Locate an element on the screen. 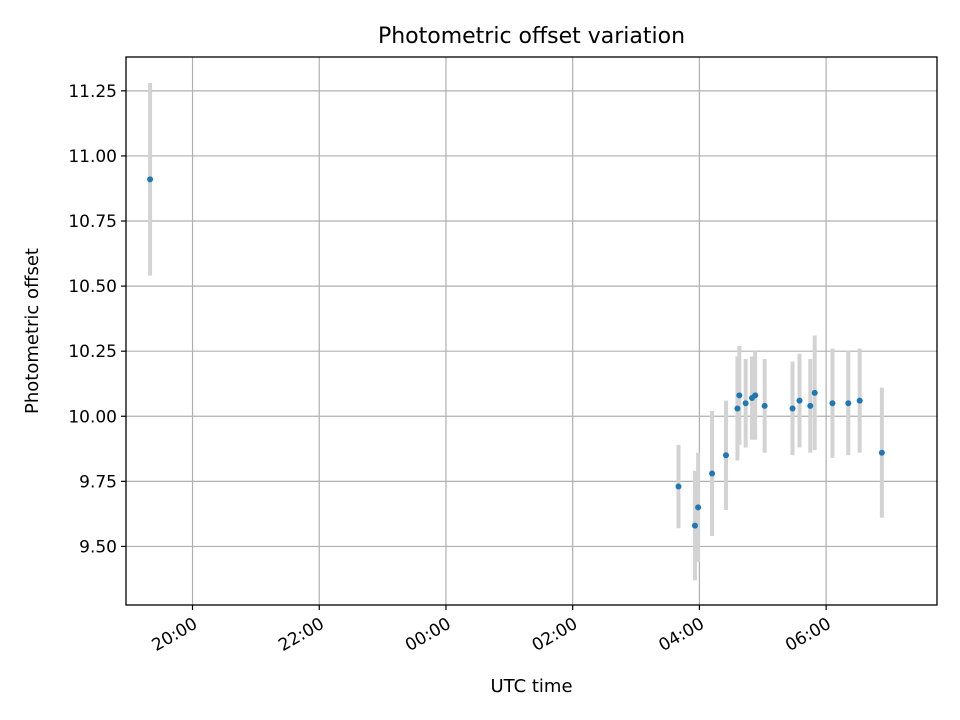 Image resolution: width=960 pixels, height=720 pixels. y-tick-label: 10.25 is located at coordinates (92, 352).